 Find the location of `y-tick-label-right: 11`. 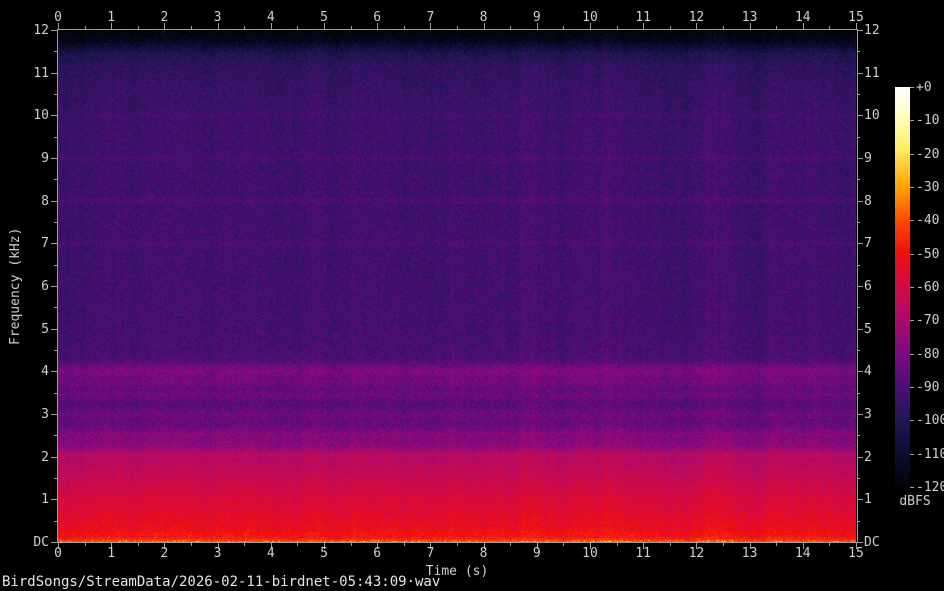

y-tick-label-right: 11 is located at coordinates (872, 73).